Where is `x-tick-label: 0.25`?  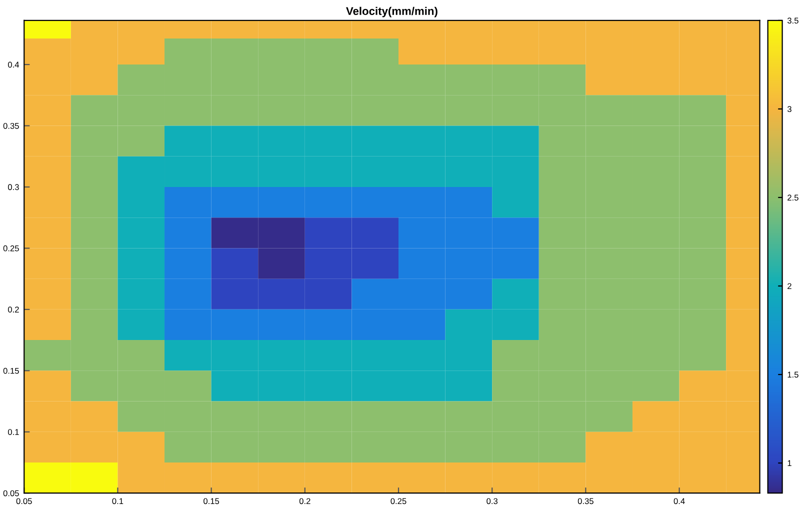 x-tick-label: 0.25 is located at coordinates (398, 501).